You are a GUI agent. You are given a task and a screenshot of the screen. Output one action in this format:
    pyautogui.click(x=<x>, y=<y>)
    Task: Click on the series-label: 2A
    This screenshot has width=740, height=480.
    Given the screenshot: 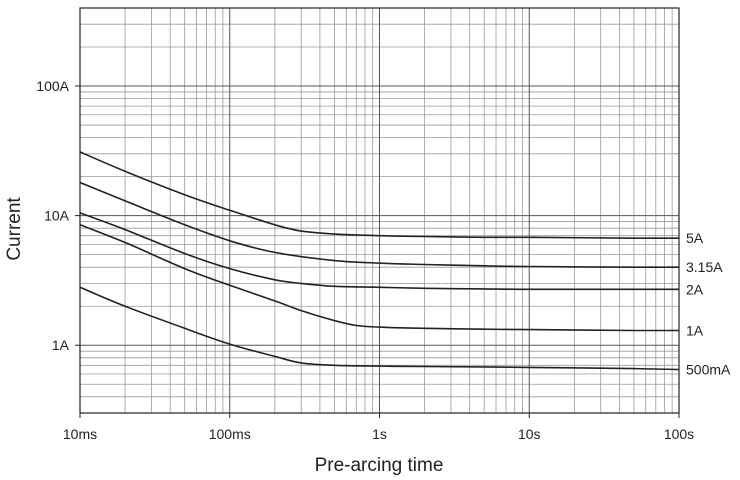 What is the action you would take?
    pyautogui.click(x=695, y=289)
    